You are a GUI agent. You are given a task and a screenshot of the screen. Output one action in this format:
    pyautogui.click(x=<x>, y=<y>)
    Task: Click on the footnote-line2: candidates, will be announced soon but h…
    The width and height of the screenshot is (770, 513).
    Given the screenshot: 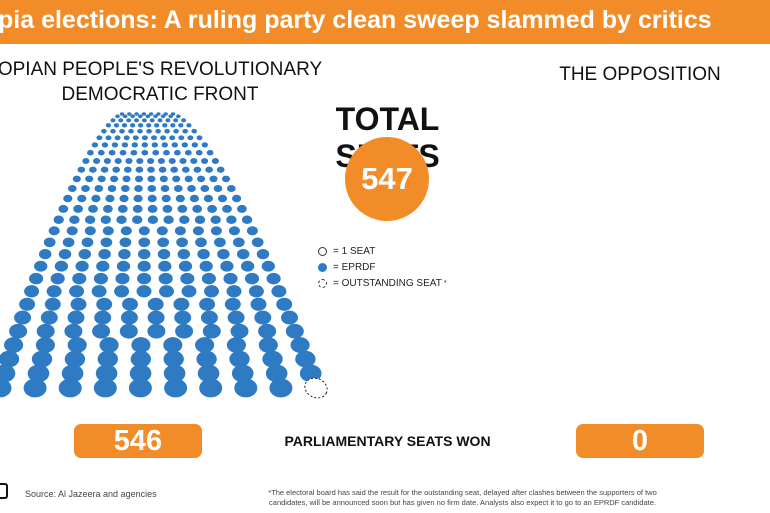 What is the action you would take?
    pyautogui.click(x=462, y=502)
    